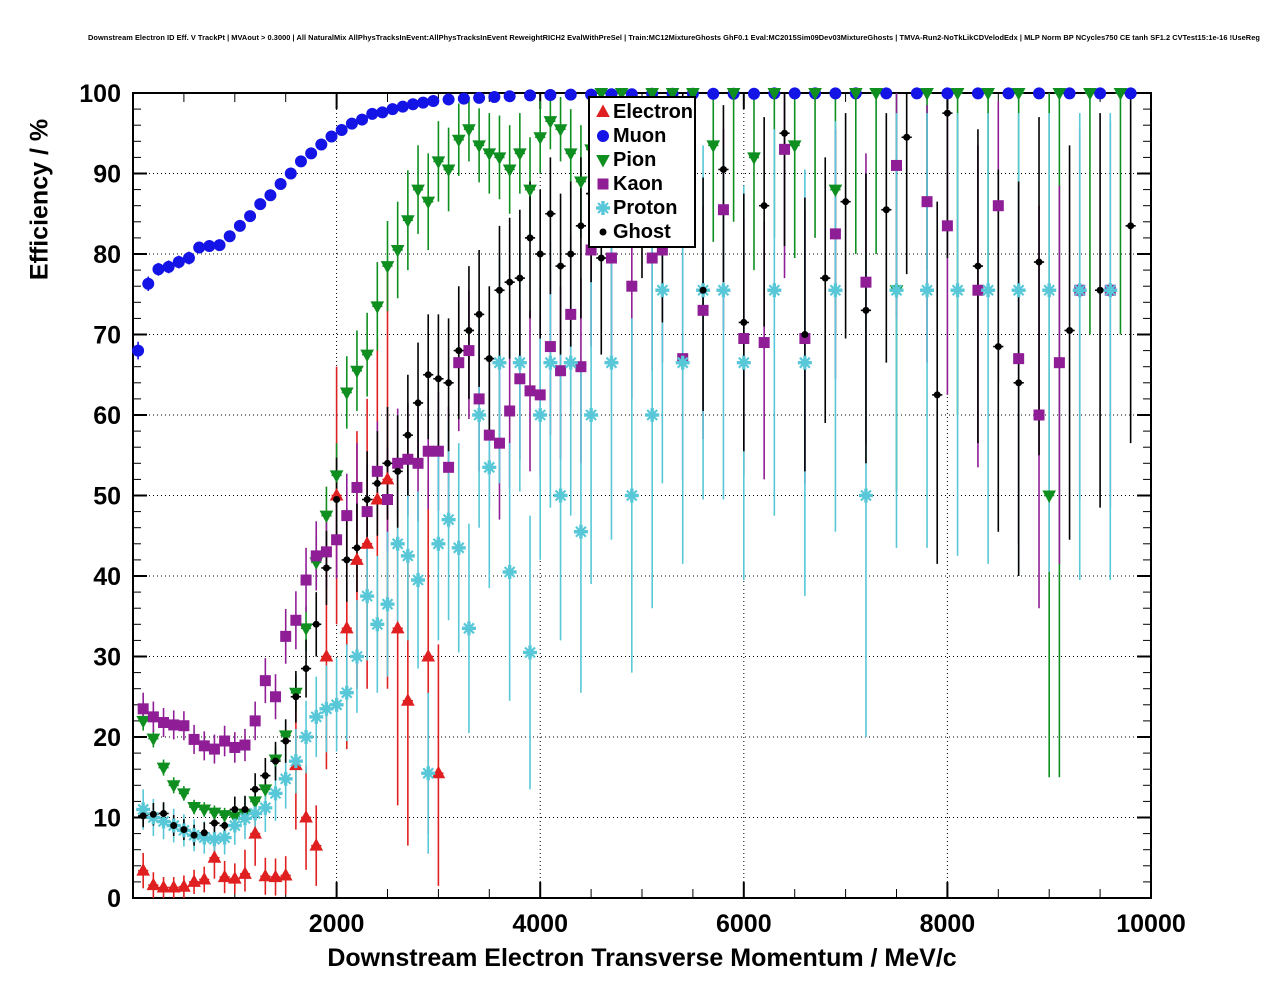 The height and width of the screenshot is (996, 1276). Describe the element at coordinates (603, 160) in the screenshot. I see `legend-marker-triangle-down-icon` at that location.